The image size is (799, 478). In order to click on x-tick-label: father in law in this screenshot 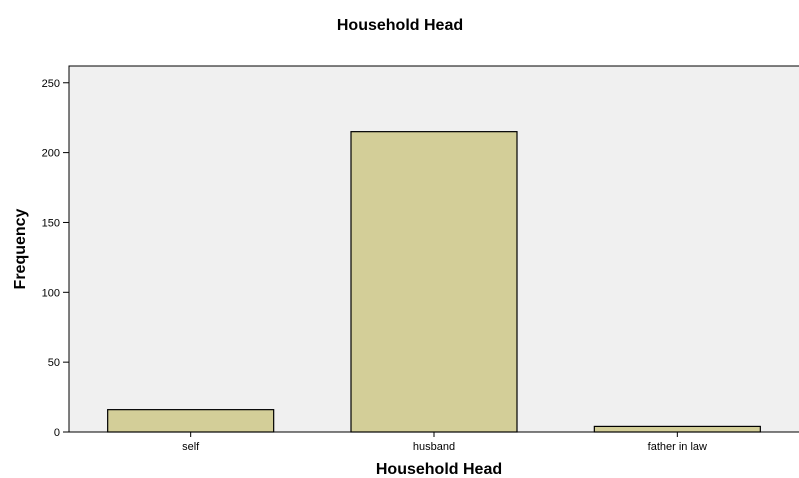, I will do `click(677, 447)`.